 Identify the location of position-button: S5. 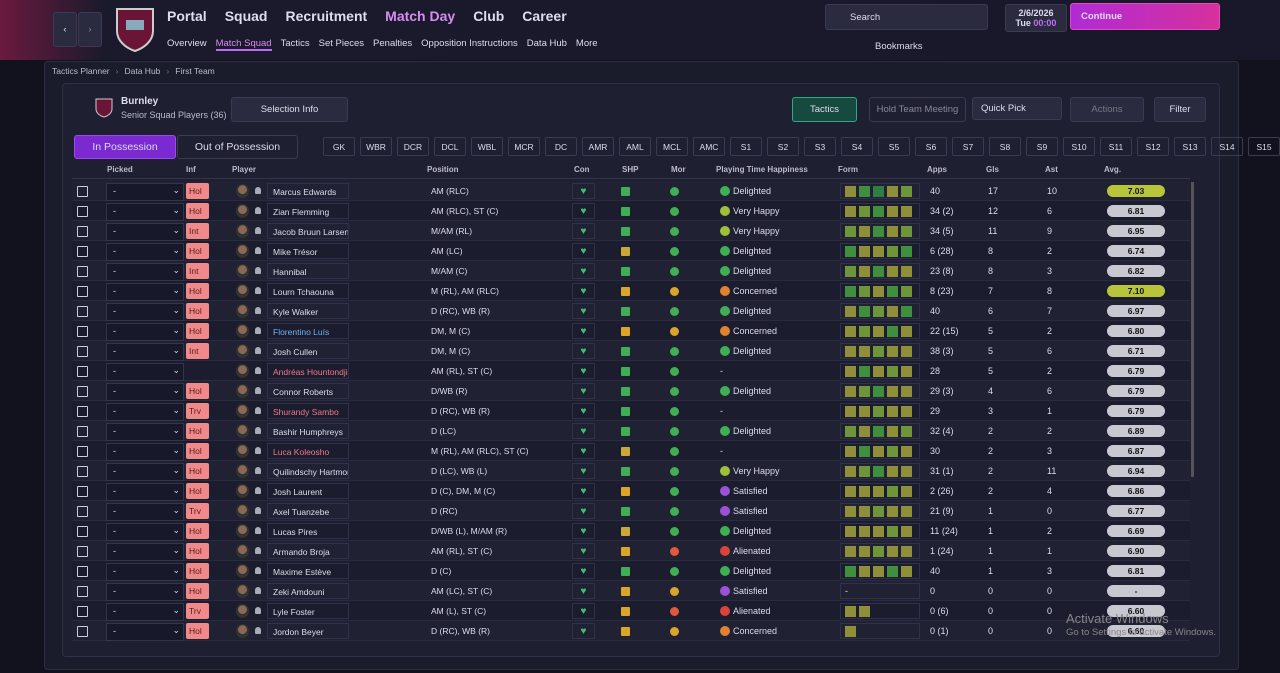
(894, 146).